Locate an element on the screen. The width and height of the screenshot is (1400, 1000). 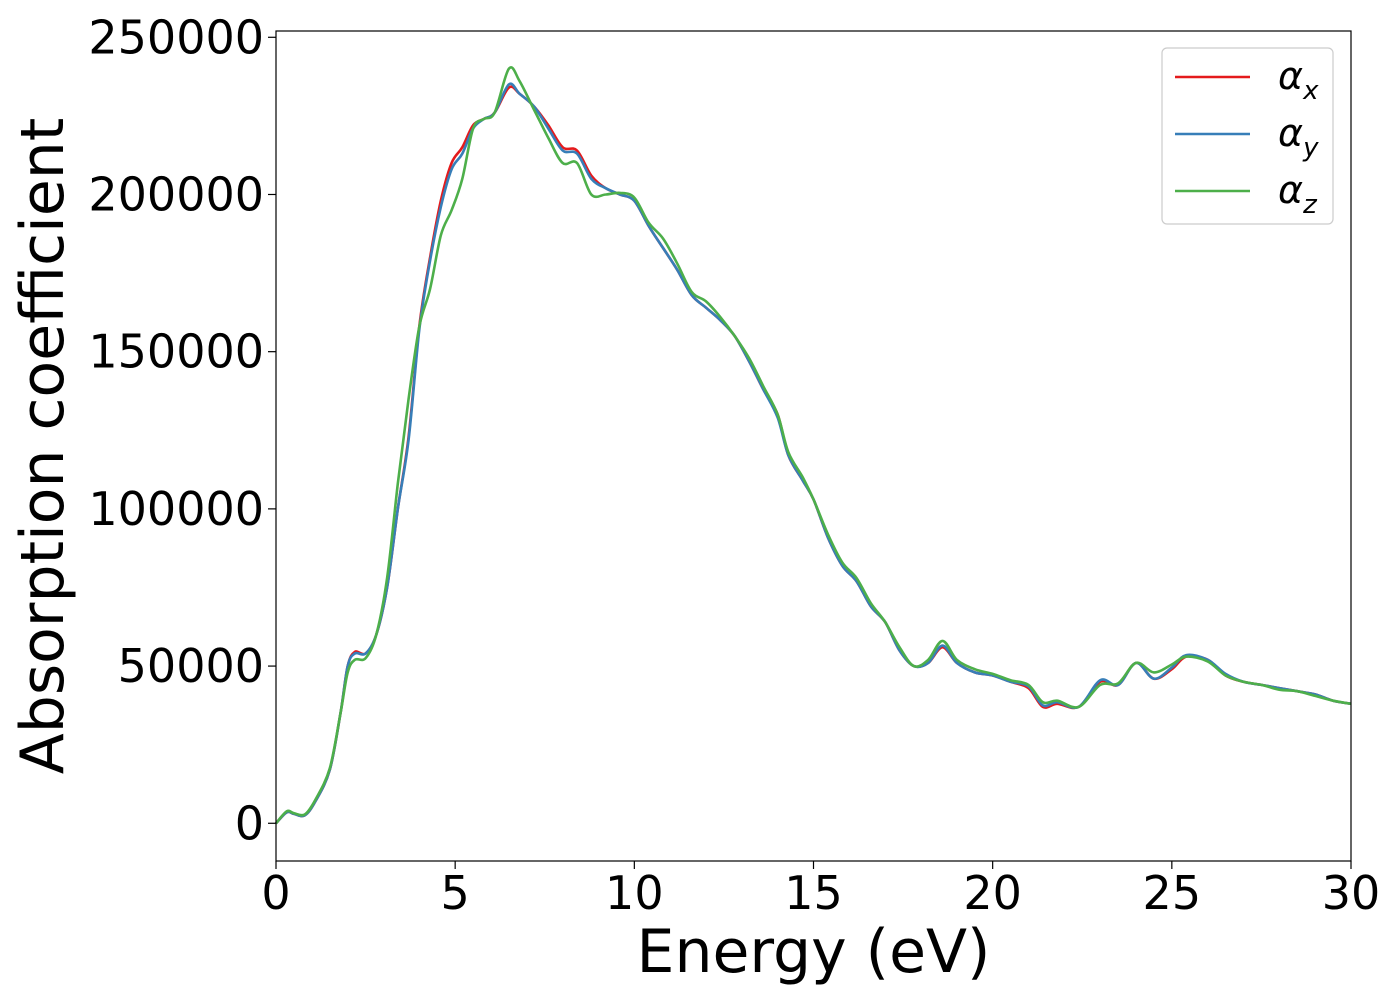
y-tick-label: 200000 is located at coordinates (176, 194).